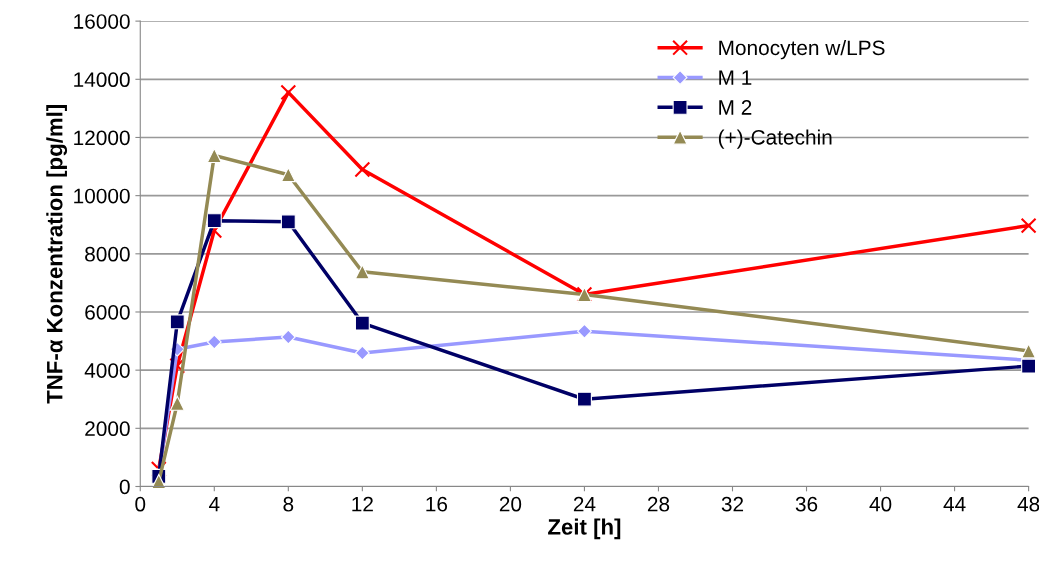  What do you see at coordinates (732, 504) in the screenshot?
I see `x-tick-label: 32` at bounding box center [732, 504].